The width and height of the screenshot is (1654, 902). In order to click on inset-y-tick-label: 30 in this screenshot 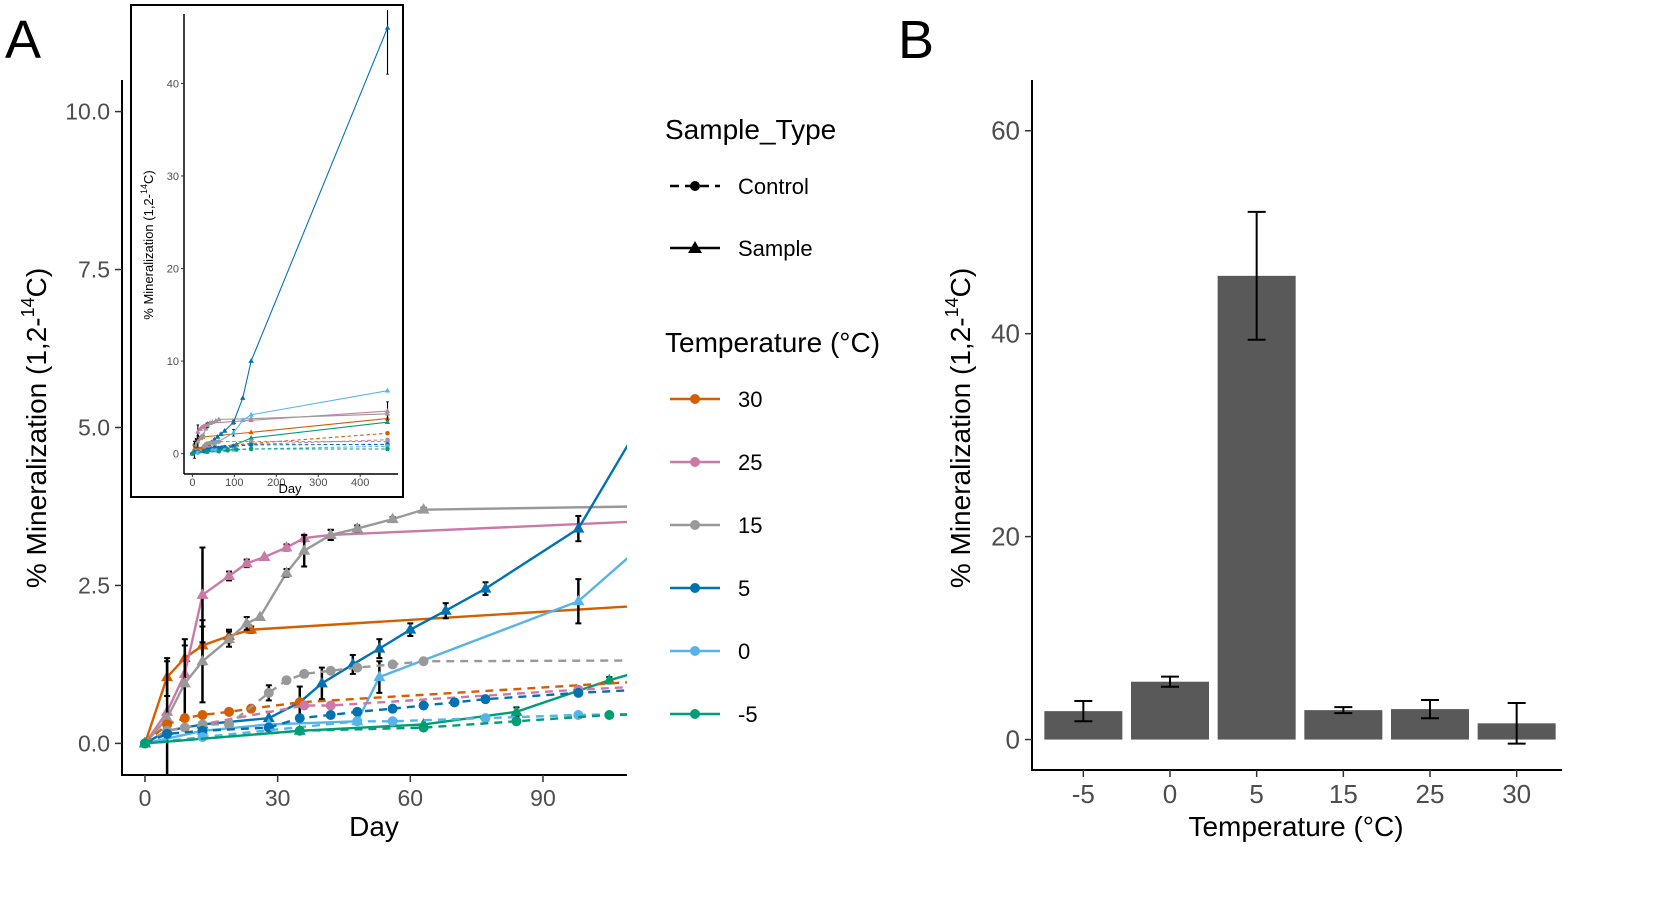, I will do `click(173, 177)`.